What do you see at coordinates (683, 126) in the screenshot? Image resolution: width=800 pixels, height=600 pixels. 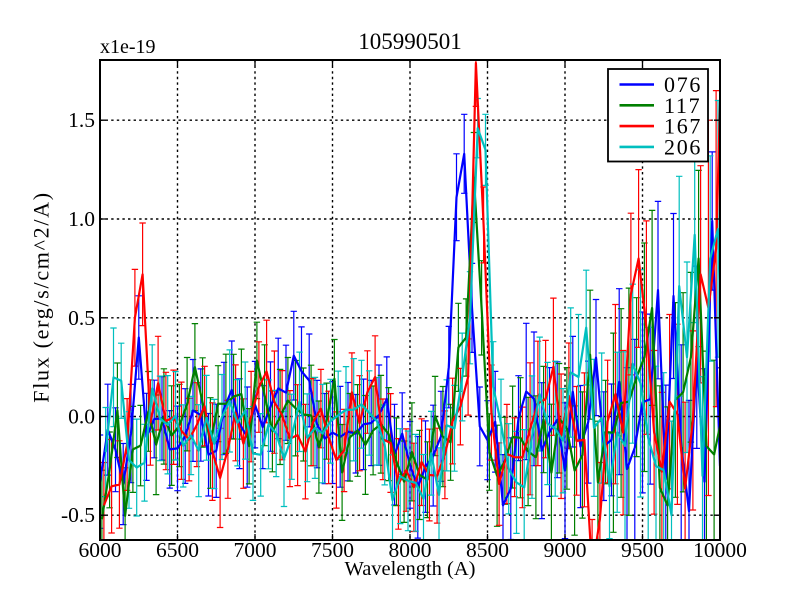 I see `svg-text: 167` at bounding box center [683, 126].